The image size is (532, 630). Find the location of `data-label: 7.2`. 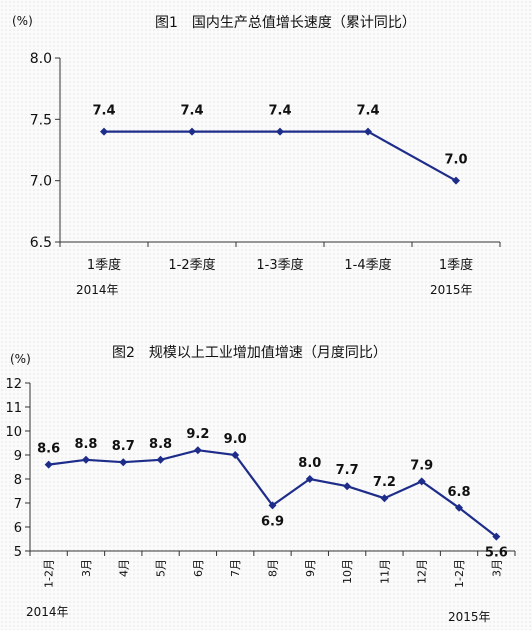

data-label: 7.2 is located at coordinates (384, 482).